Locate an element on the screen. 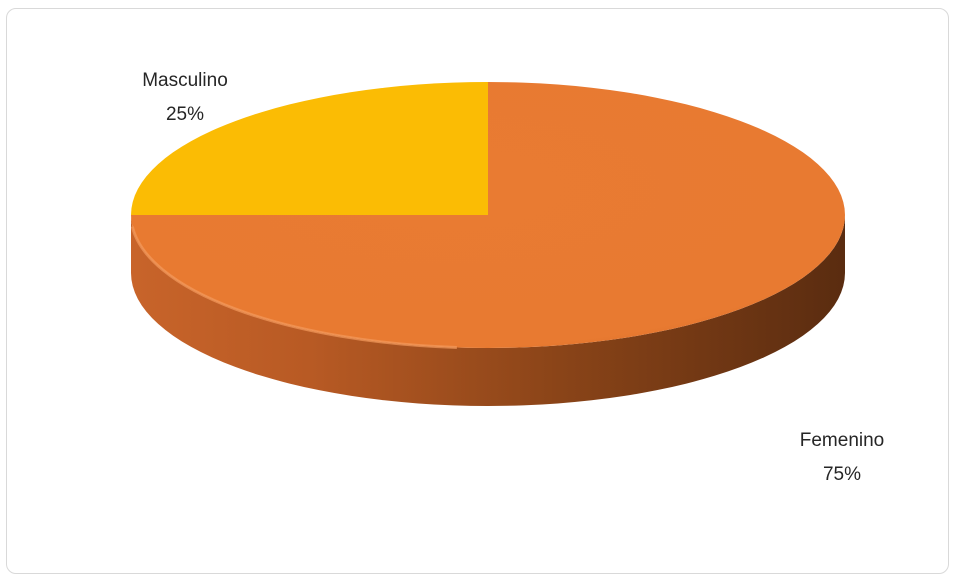  label-masculino-pct: 25% is located at coordinates (185, 114).